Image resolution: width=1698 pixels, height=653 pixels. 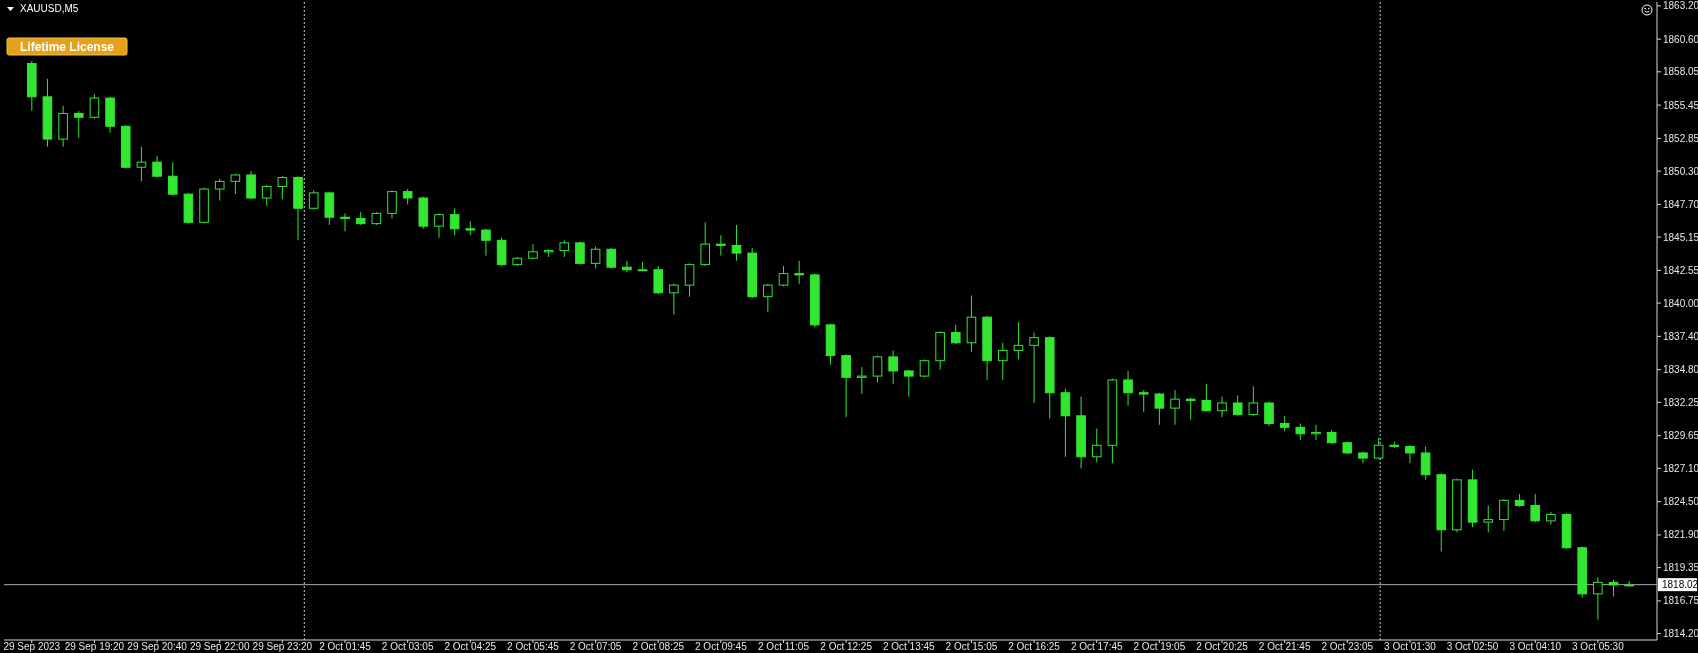 What do you see at coordinates (1680, 6) in the screenshot?
I see `y-tick-label: 1863.20` at bounding box center [1680, 6].